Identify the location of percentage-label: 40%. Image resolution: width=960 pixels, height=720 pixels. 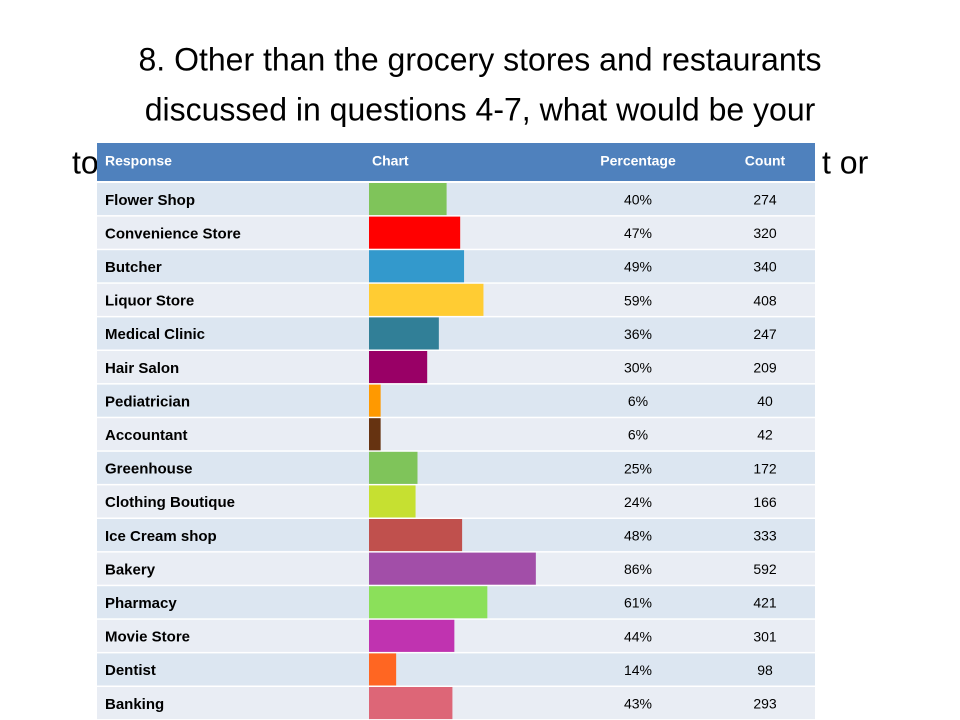
(638, 200).